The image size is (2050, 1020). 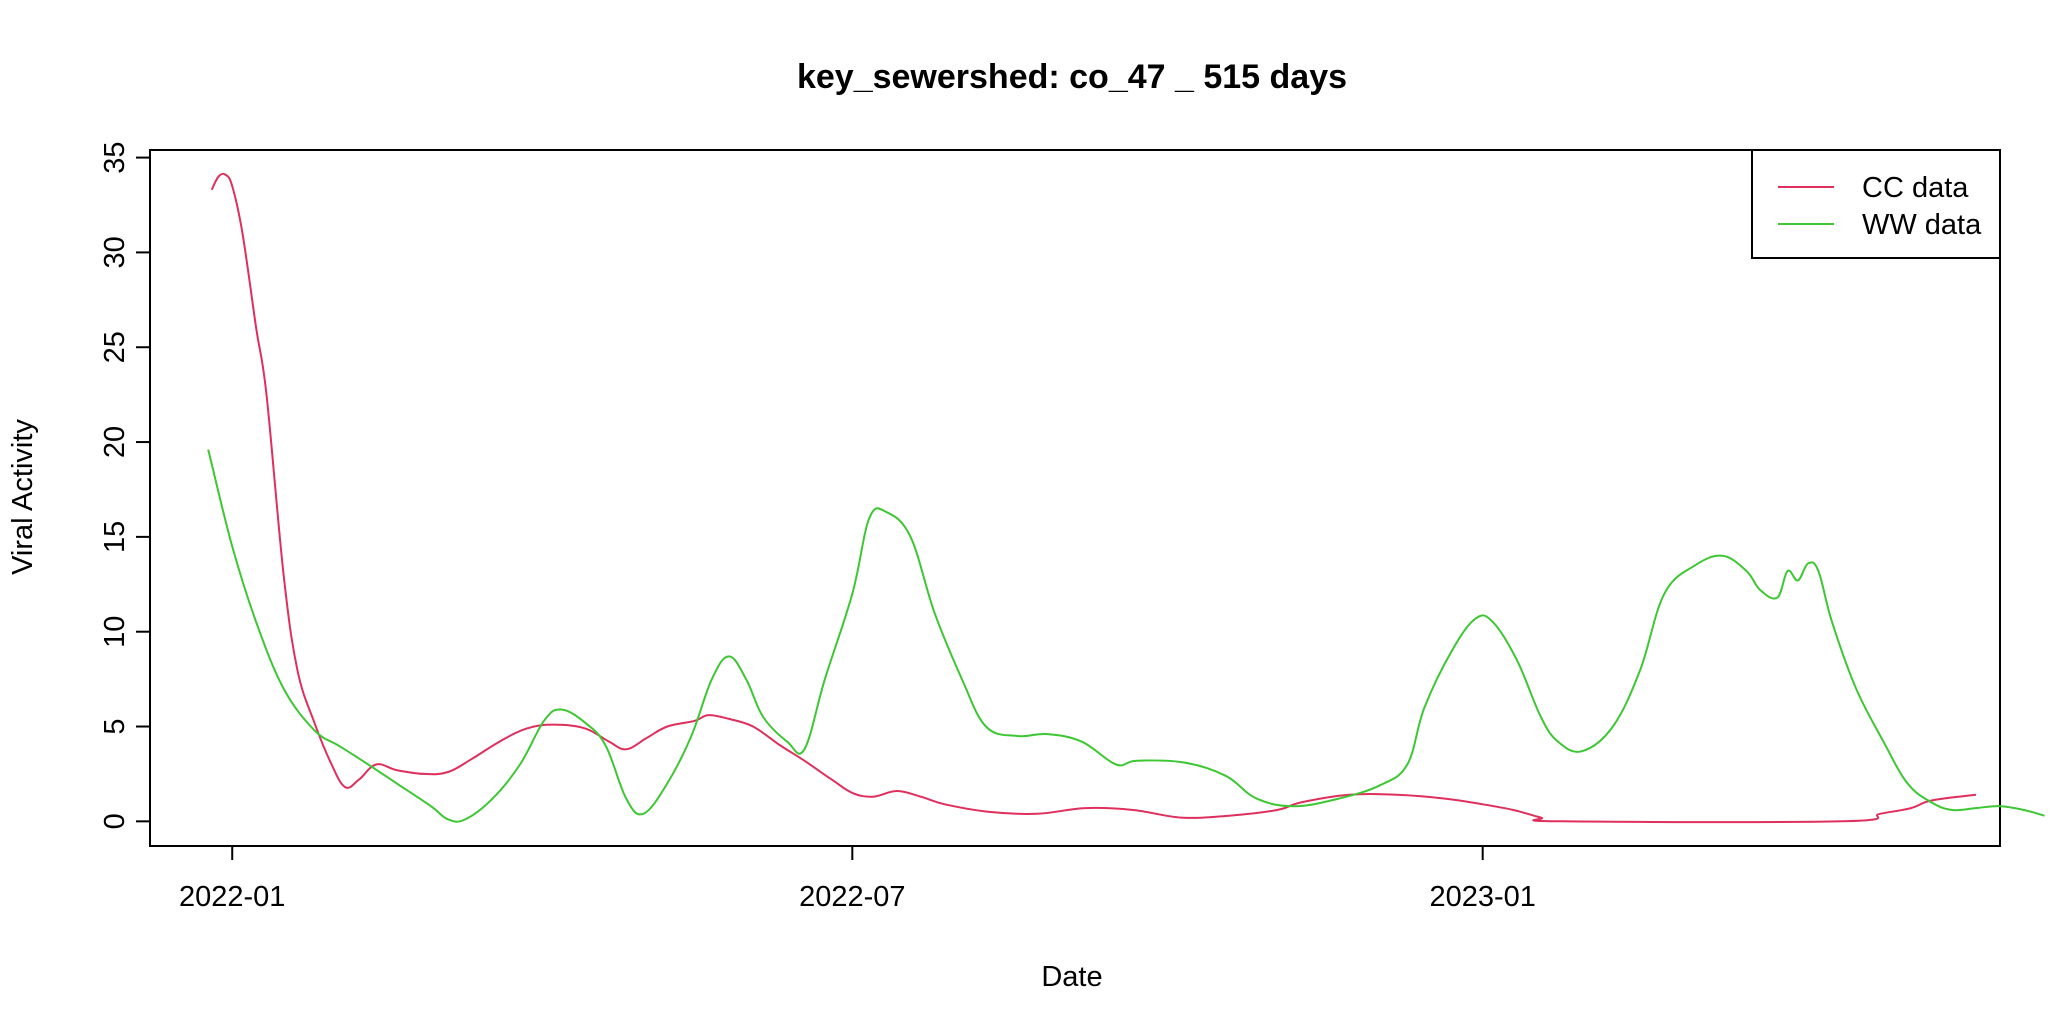 I want to click on y-axis-label: Viral Activity, so click(x=23, y=497).